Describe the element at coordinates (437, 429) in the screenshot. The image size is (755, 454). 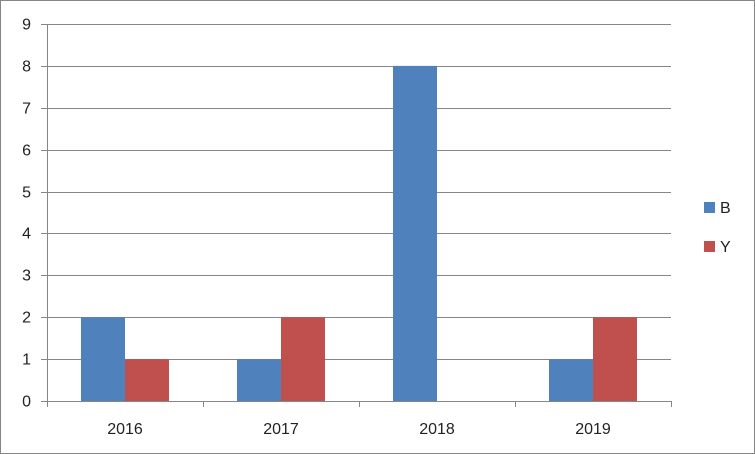
I see `x-tick-label: 2018` at that location.